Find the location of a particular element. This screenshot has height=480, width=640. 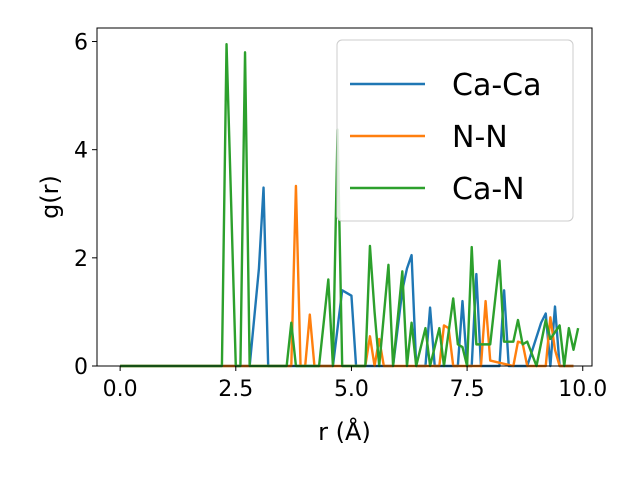

legend-label-ca-ca: Ca-Ca is located at coordinates (497, 85).